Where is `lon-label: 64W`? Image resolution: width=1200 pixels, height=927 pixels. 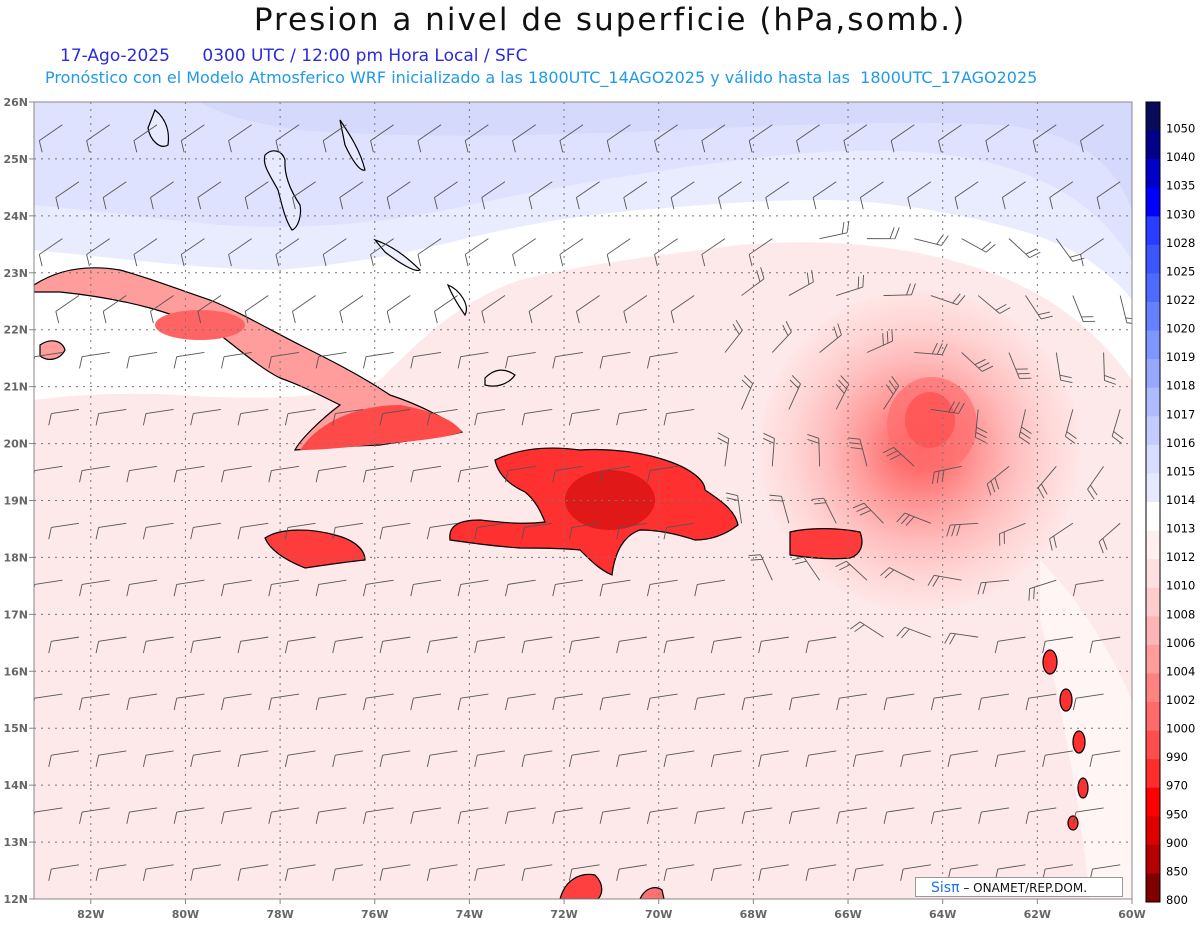 lon-label: 64W is located at coordinates (942, 914).